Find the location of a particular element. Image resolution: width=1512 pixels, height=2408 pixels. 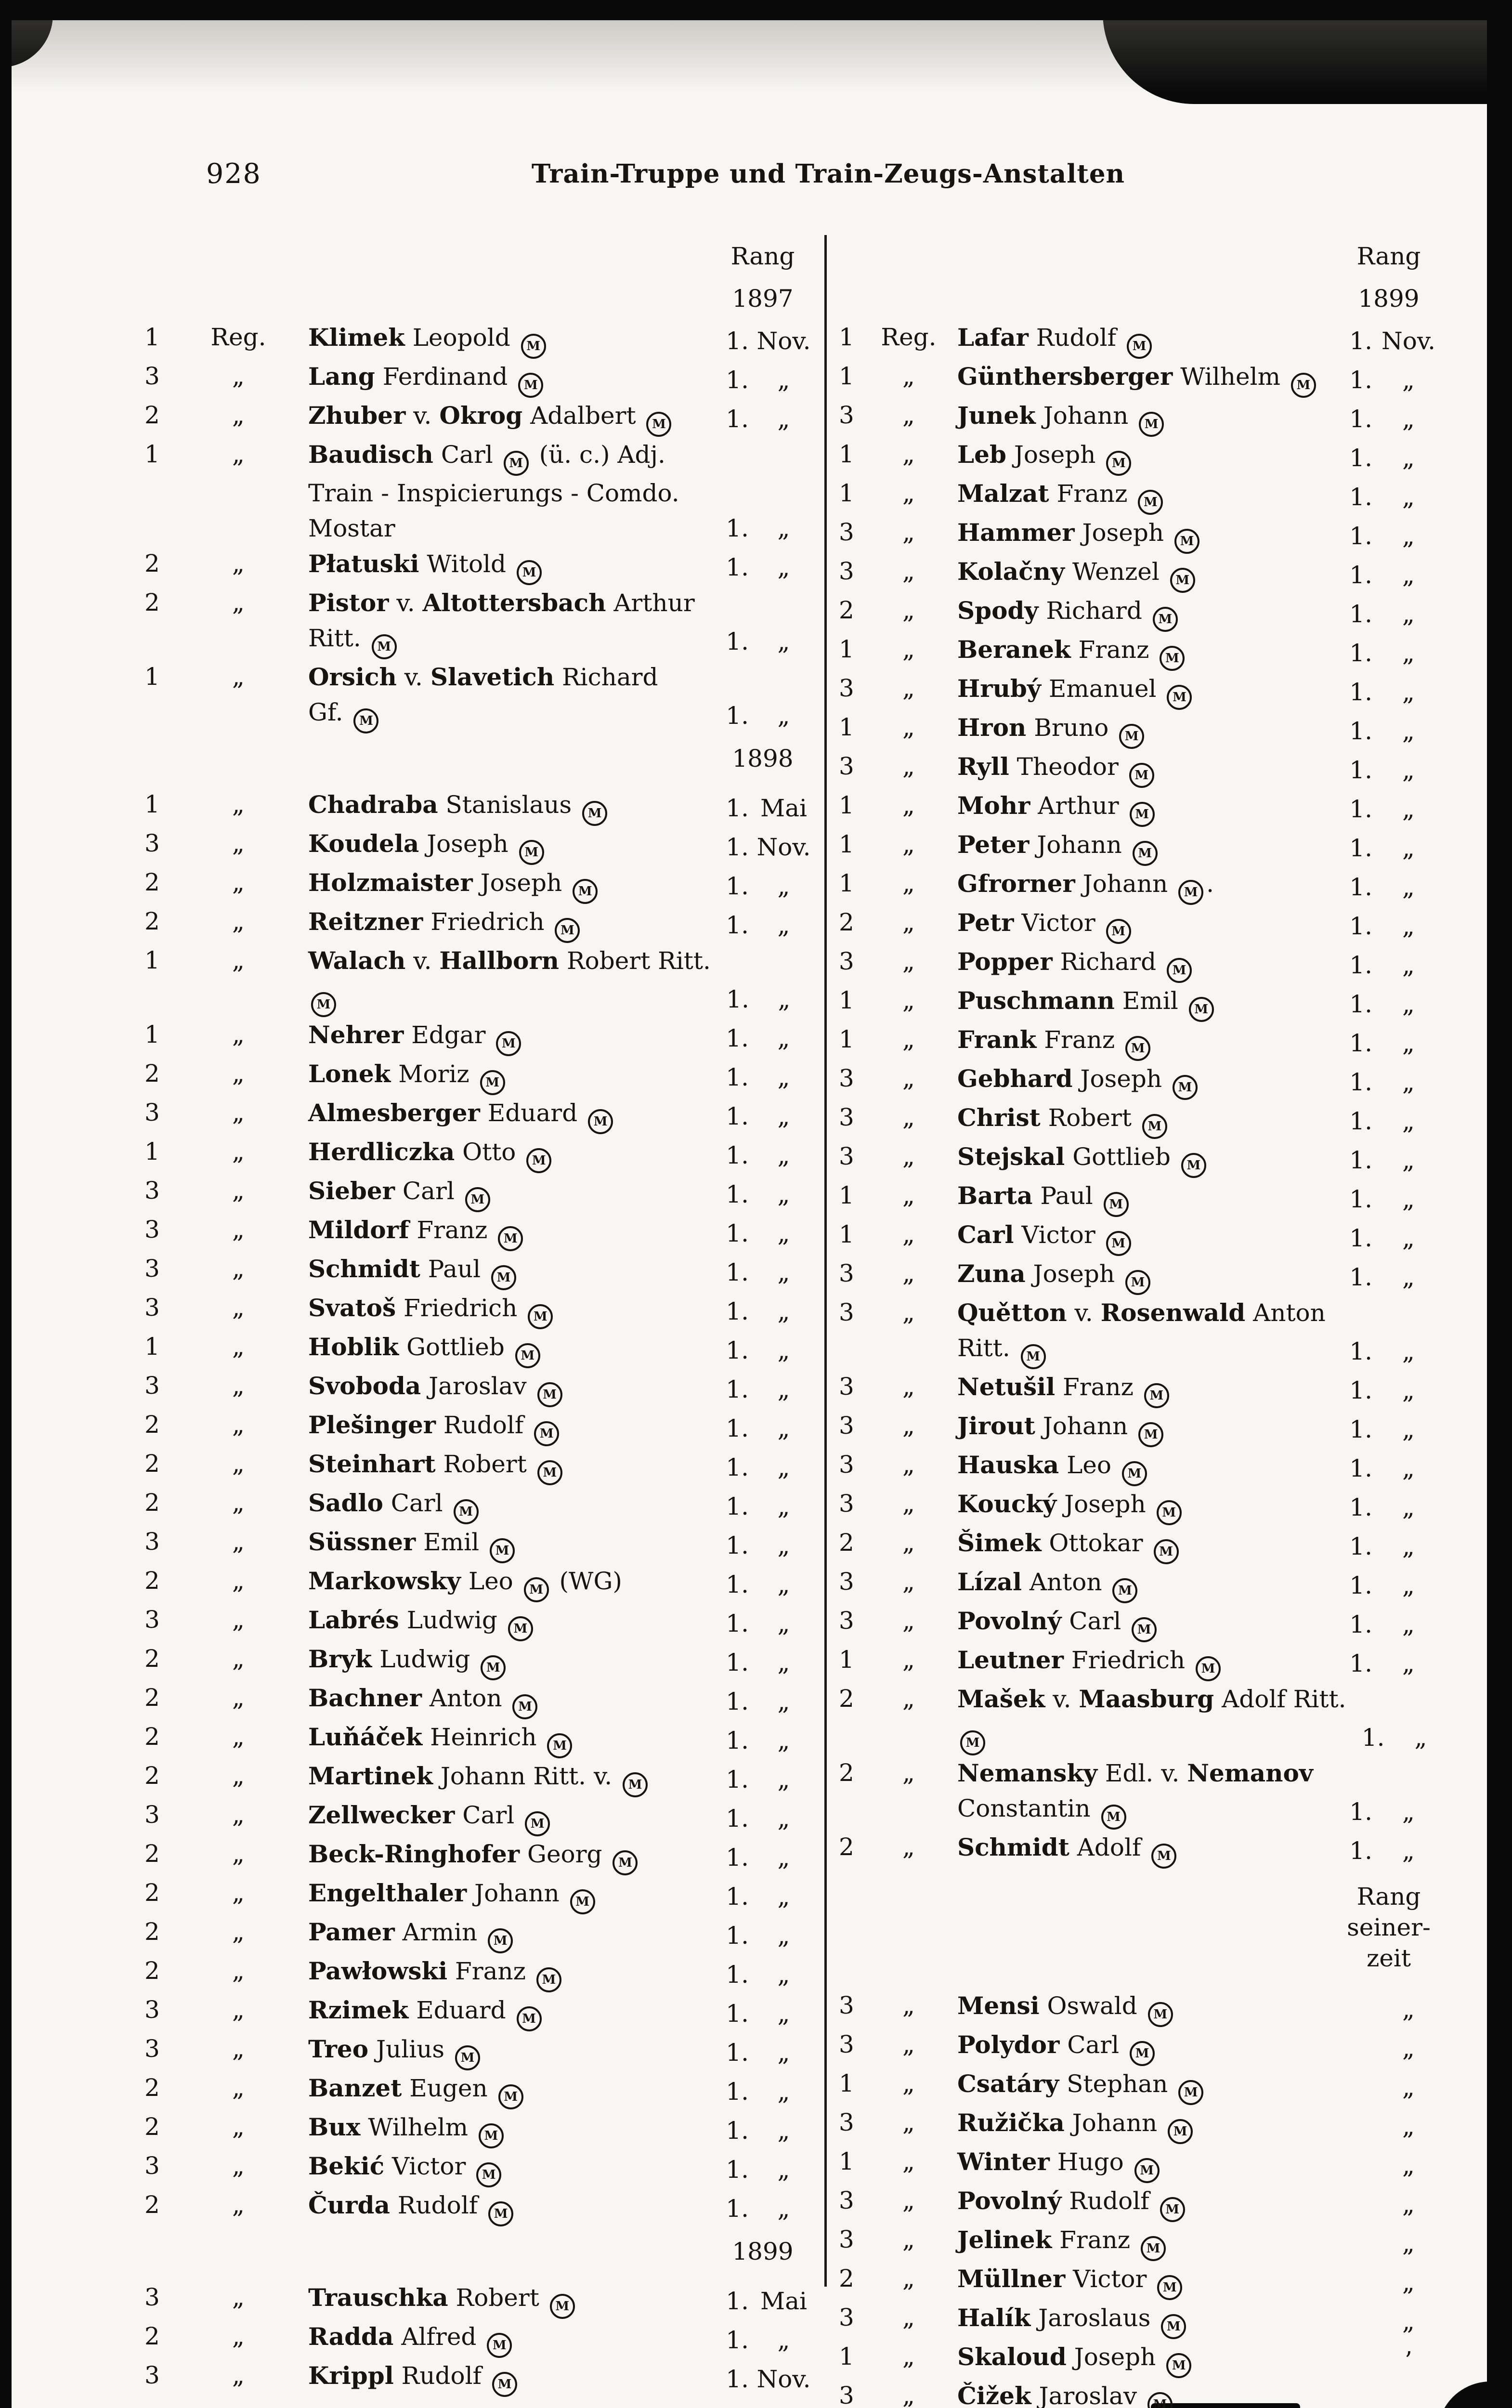

register-row: 1 Reg. Lafar Rudolf M 1. Nov. is located at coordinates (1142, 339).